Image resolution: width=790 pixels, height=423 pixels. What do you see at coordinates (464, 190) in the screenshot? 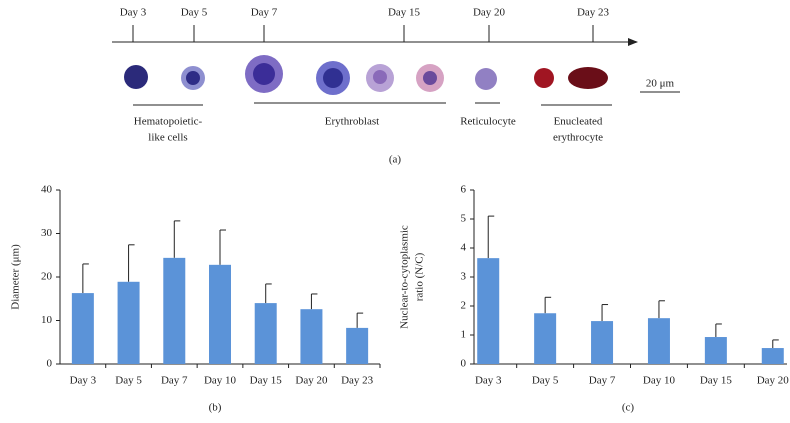
I see `y-tick-label: 6` at bounding box center [464, 190].